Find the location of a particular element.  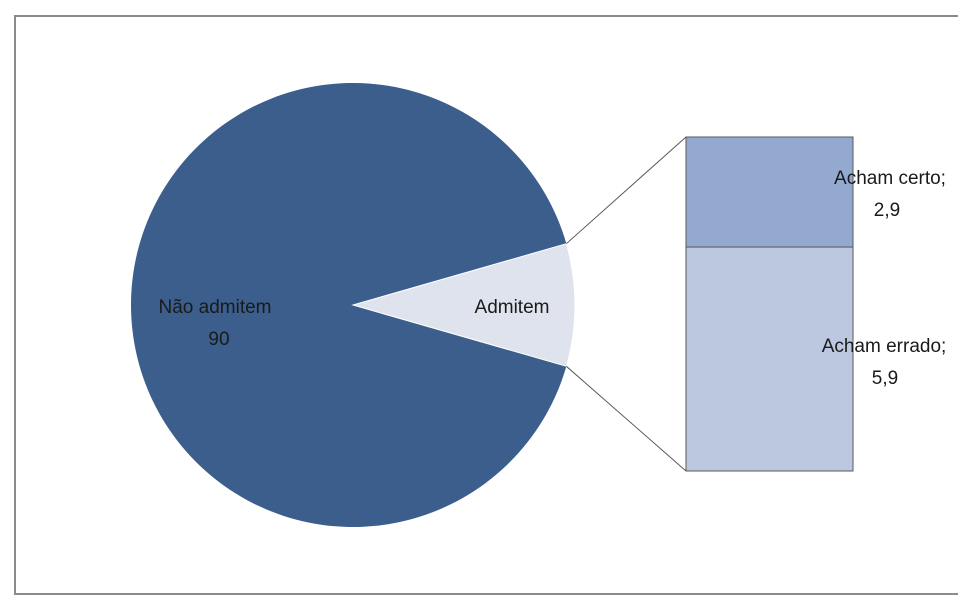

slice-value-nao-admitem: 90 is located at coordinates (218, 339).